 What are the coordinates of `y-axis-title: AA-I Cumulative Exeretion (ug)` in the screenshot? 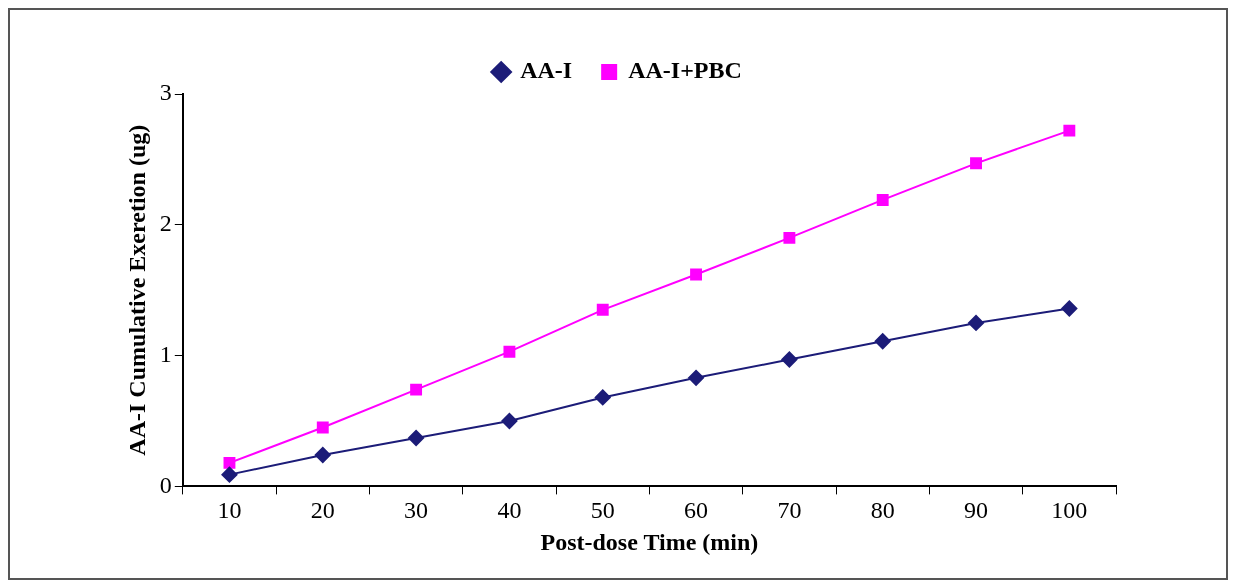 It's located at (136, 290).